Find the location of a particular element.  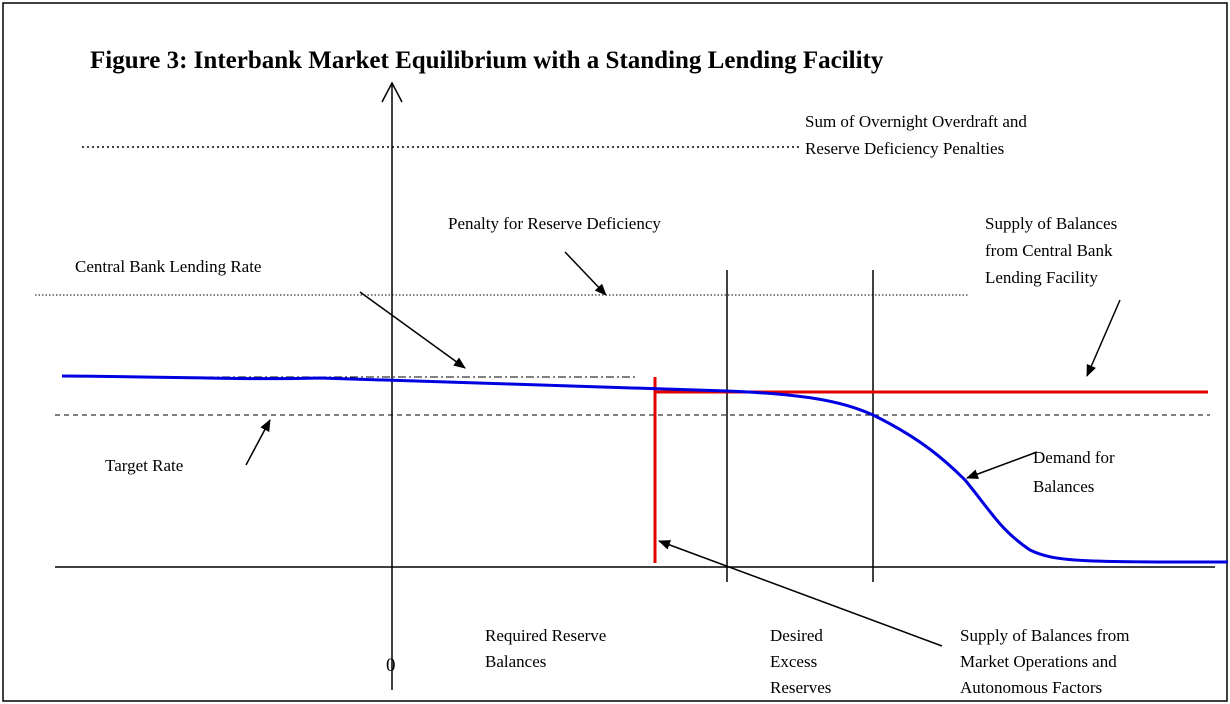

axis-arrow is located at coordinates (392, 92).